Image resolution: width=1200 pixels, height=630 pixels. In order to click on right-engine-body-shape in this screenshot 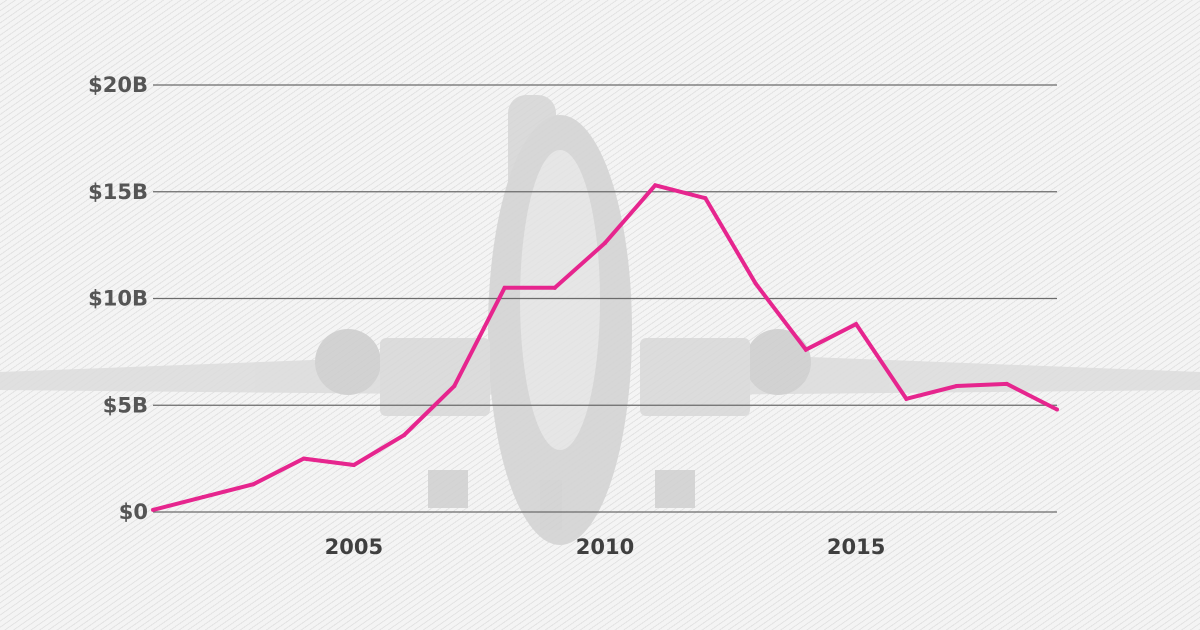, I will do `click(695, 377)`.